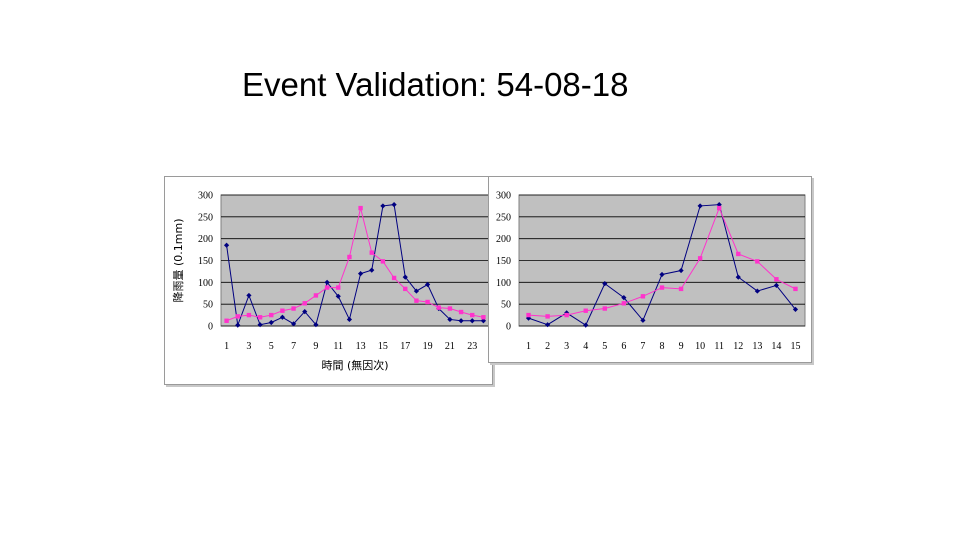 This screenshot has width=960, height=540. What do you see at coordinates (585, 346) in the screenshot?
I see `x-tick-label: 4` at bounding box center [585, 346].